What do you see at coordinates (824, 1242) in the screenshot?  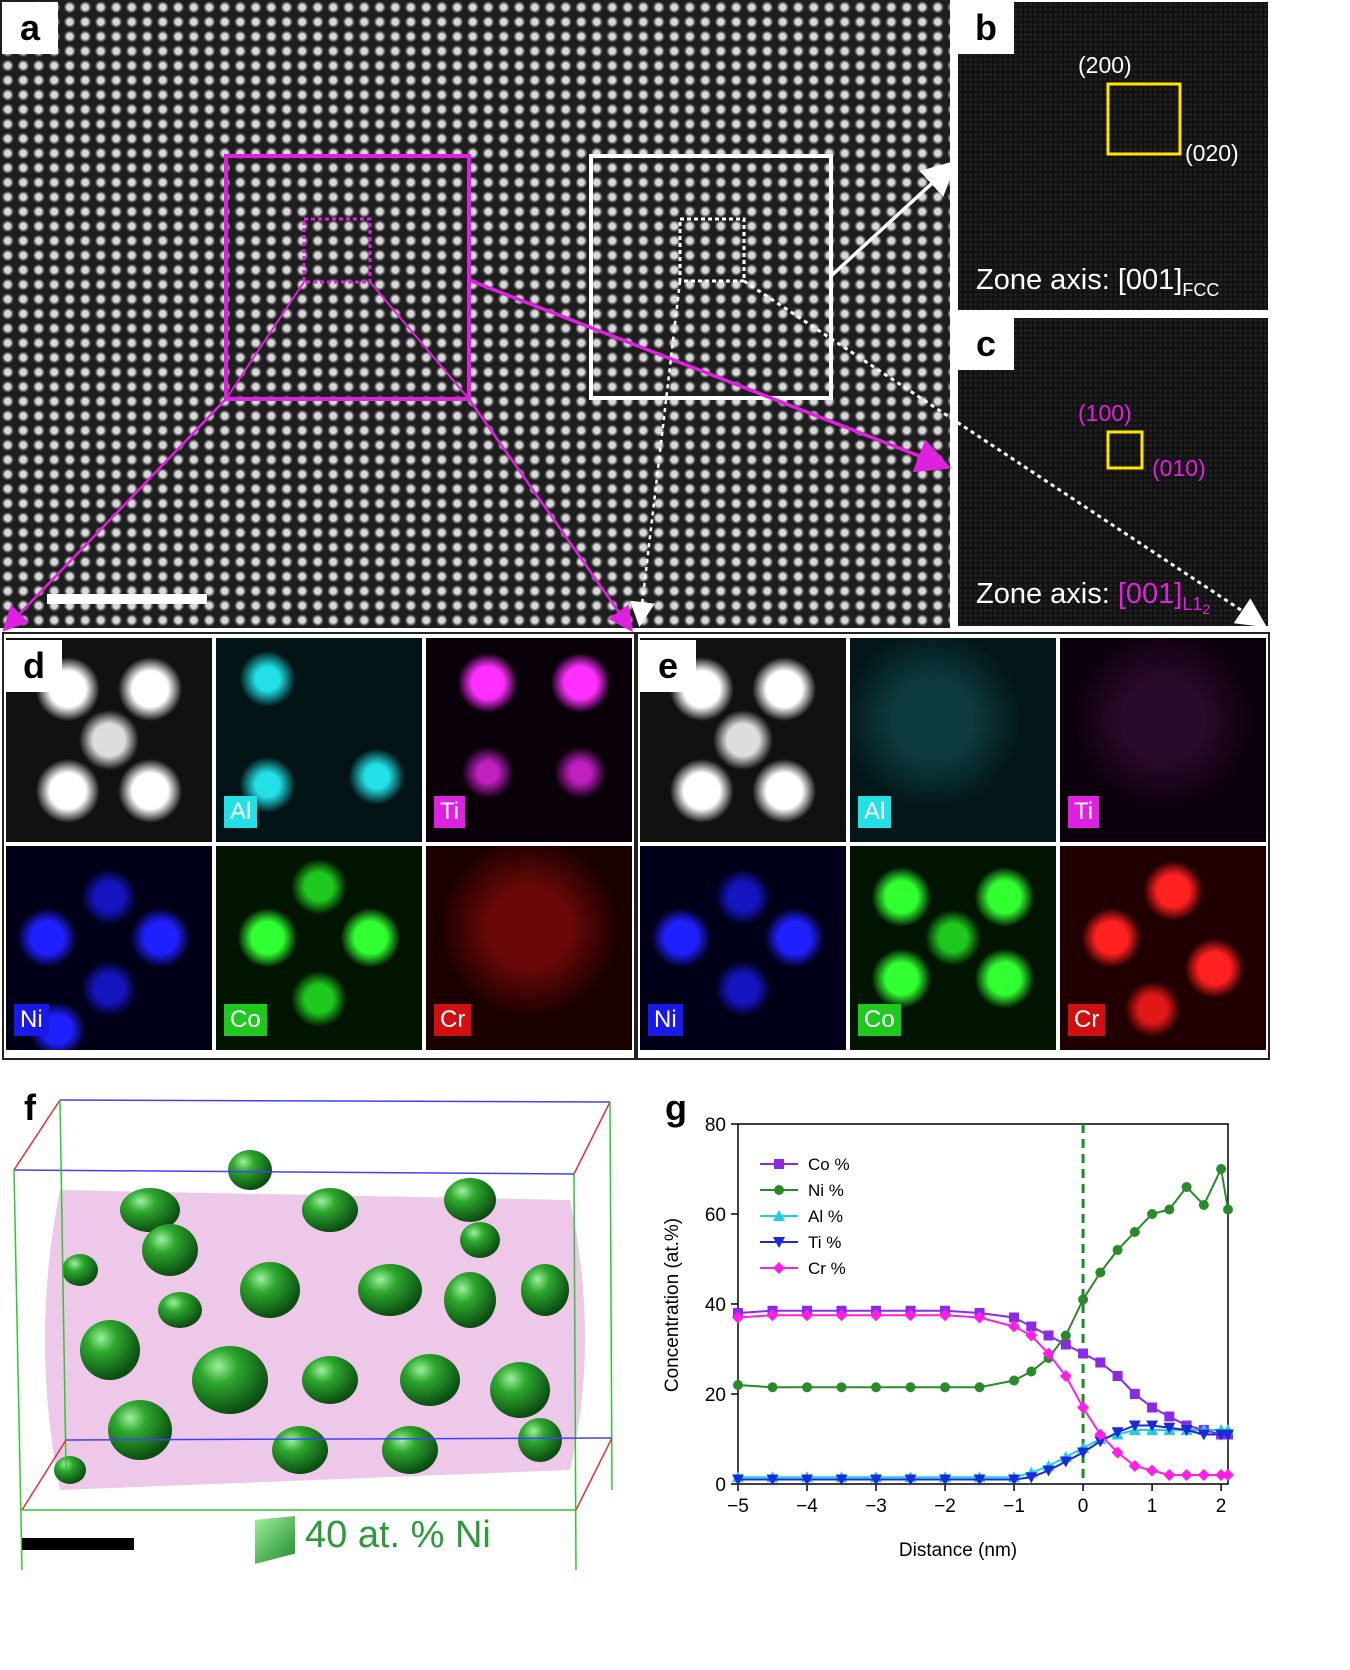 I see `legend-label-ti: Ti %` at bounding box center [824, 1242].